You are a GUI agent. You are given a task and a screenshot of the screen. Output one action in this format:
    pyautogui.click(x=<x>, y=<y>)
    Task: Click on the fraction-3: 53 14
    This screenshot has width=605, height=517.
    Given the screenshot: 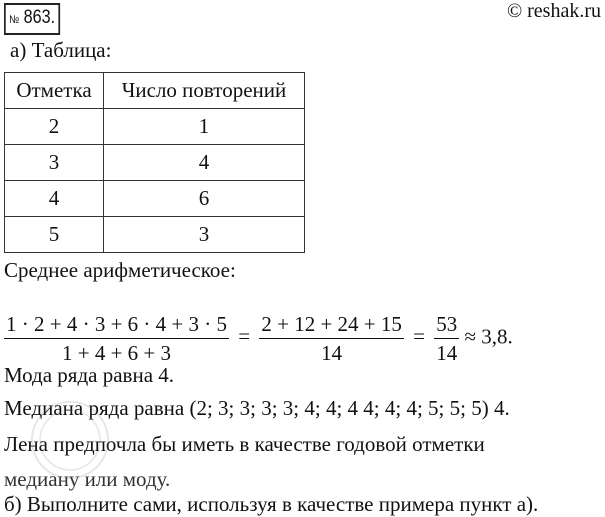 What is the action you would take?
    pyautogui.click(x=447, y=338)
    